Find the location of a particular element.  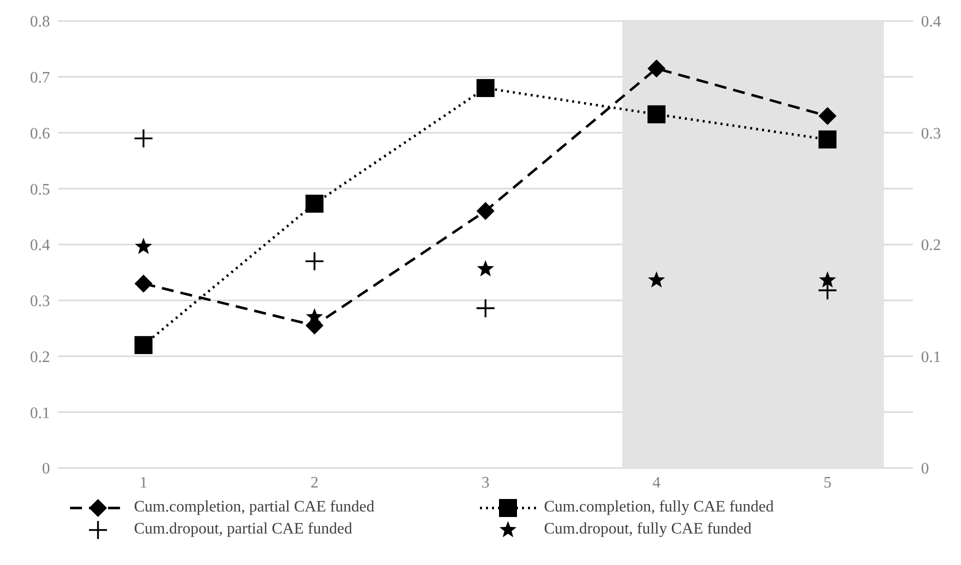

x-tick-label: 4 is located at coordinates (656, 483).